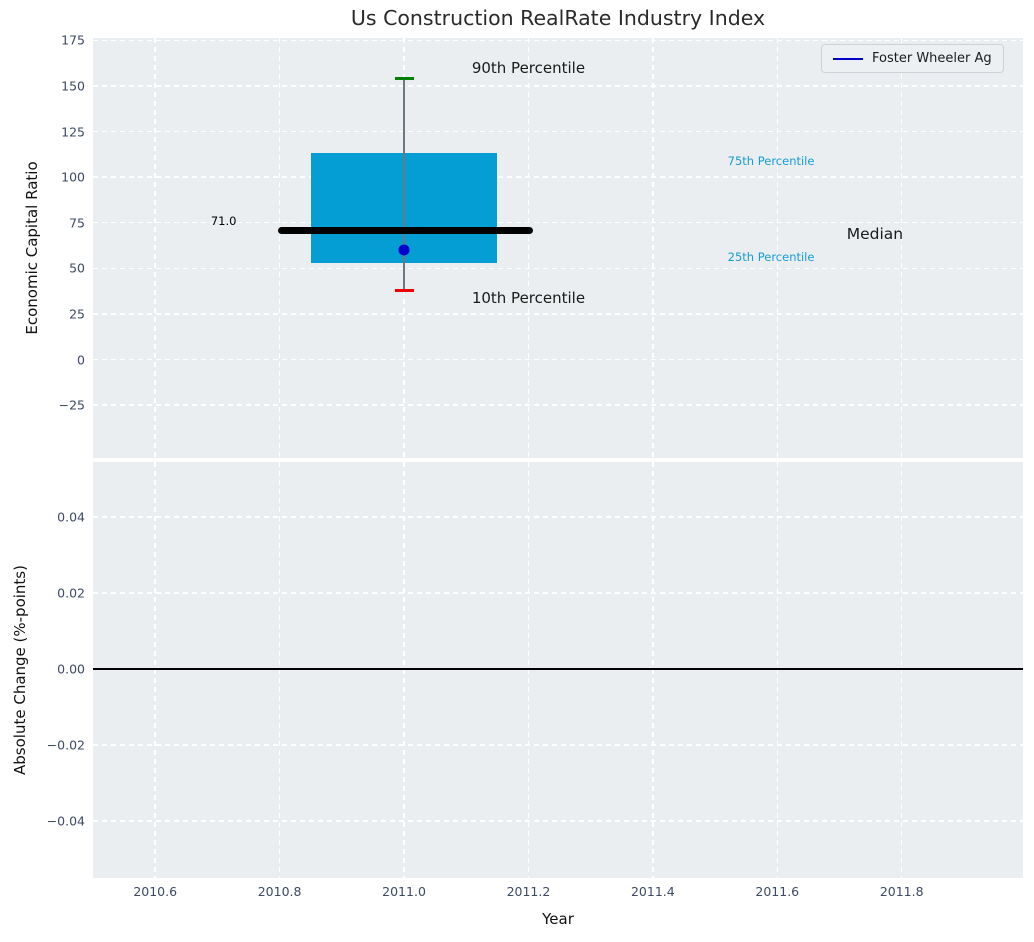 This screenshot has width=1034, height=942. Describe the element at coordinates (77, 268) in the screenshot. I see `y-tick-label: 50` at that location.